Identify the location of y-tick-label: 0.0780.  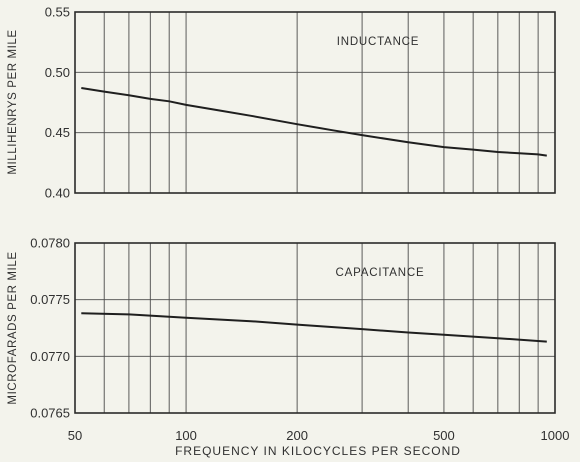
(50, 243).